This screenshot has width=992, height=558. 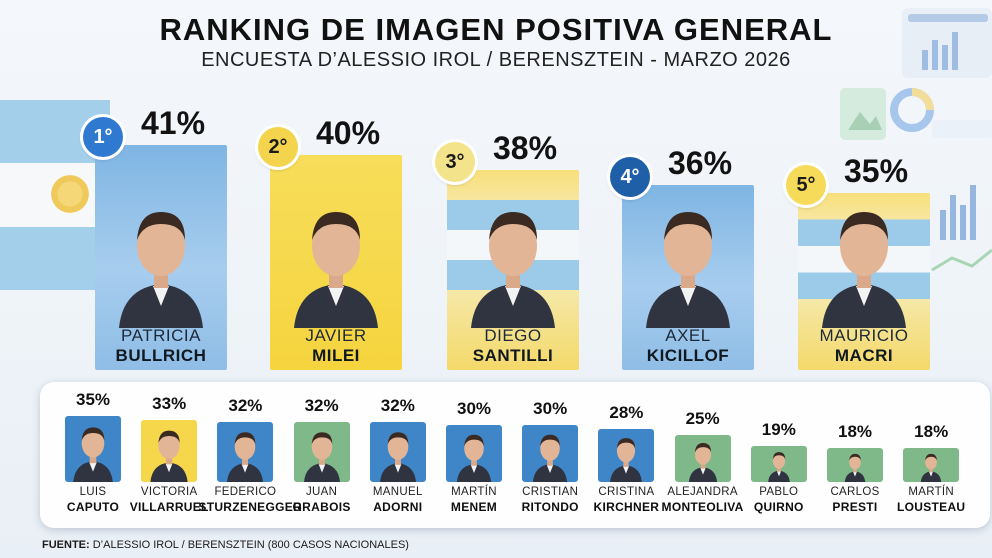 What do you see at coordinates (855, 507) in the screenshot?
I see `item-last-name: PRESTI` at bounding box center [855, 507].